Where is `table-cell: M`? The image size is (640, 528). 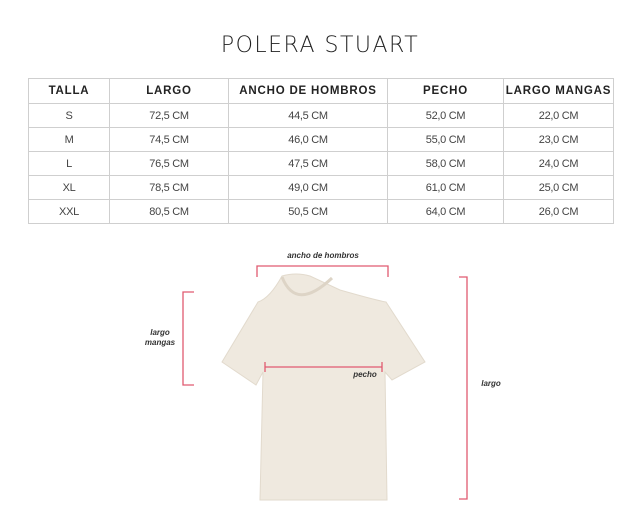
table-cell: M is located at coordinates (69, 139).